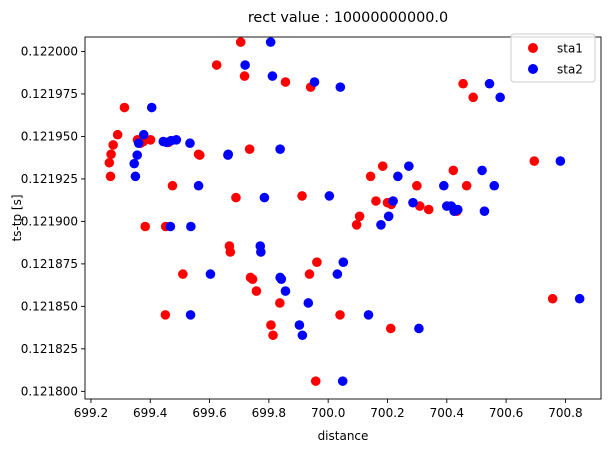 This screenshot has height=453, width=611. I want to click on x-tick-label: 699.6, so click(209, 413).